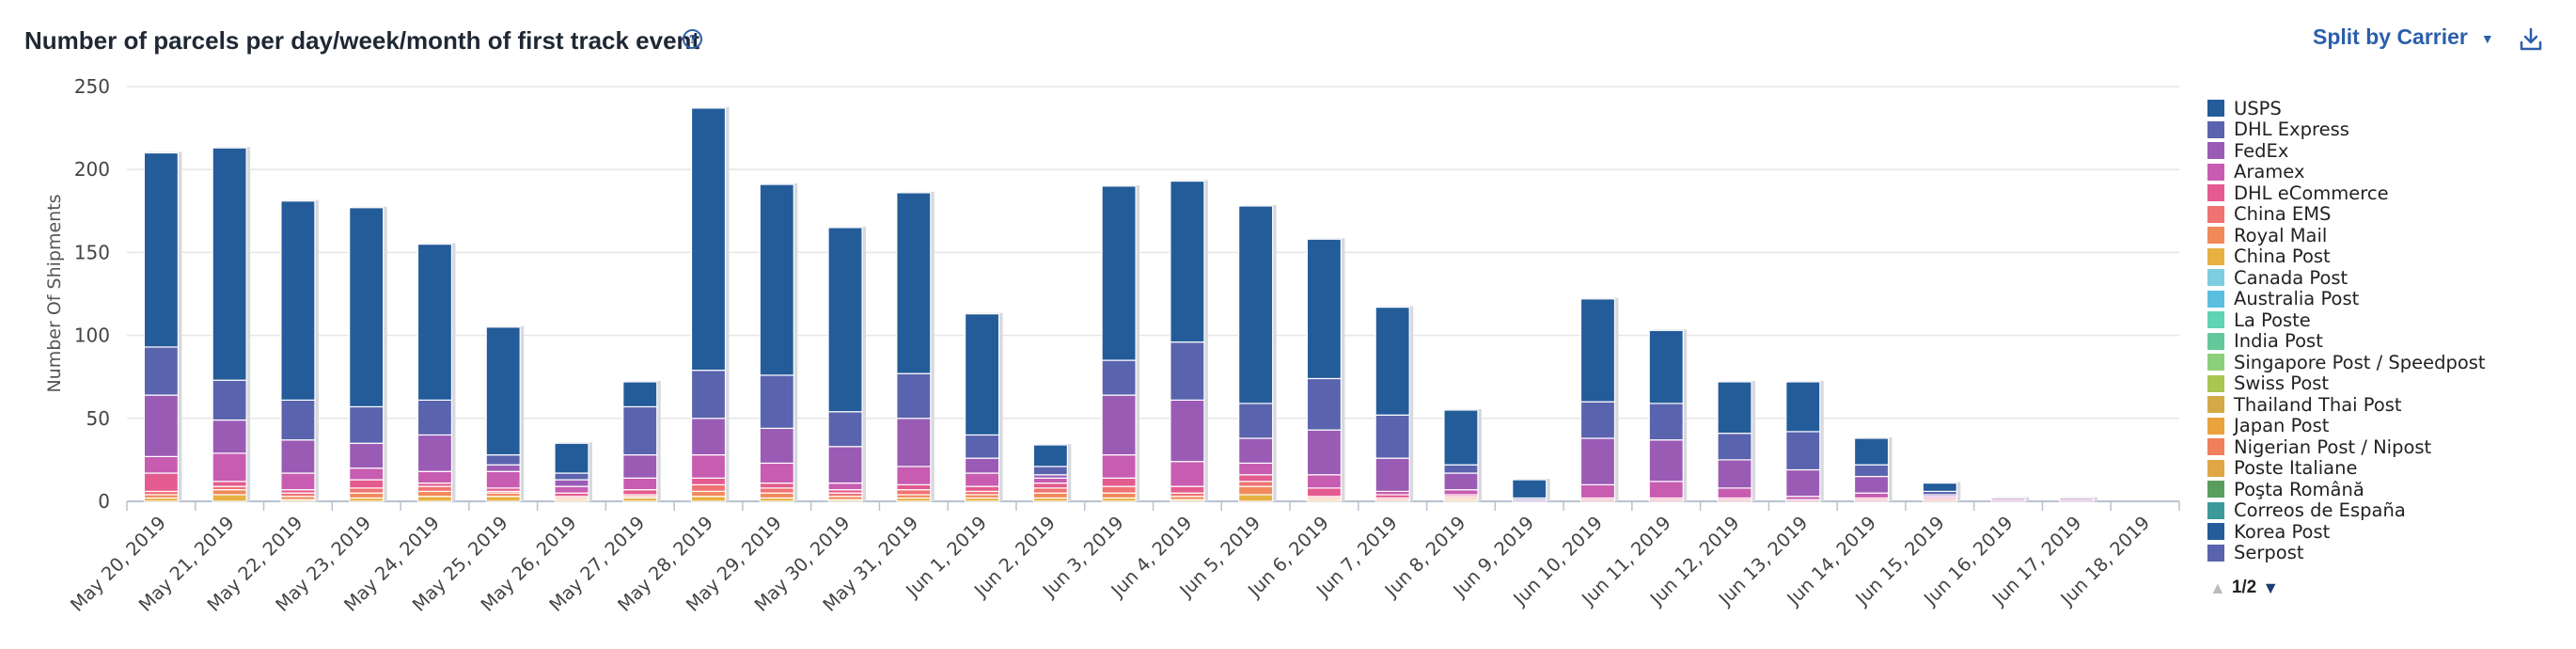 The width and height of the screenshot is (2576, 649). I want to click on legend-item: Swiss Post, so click(2386, 383).